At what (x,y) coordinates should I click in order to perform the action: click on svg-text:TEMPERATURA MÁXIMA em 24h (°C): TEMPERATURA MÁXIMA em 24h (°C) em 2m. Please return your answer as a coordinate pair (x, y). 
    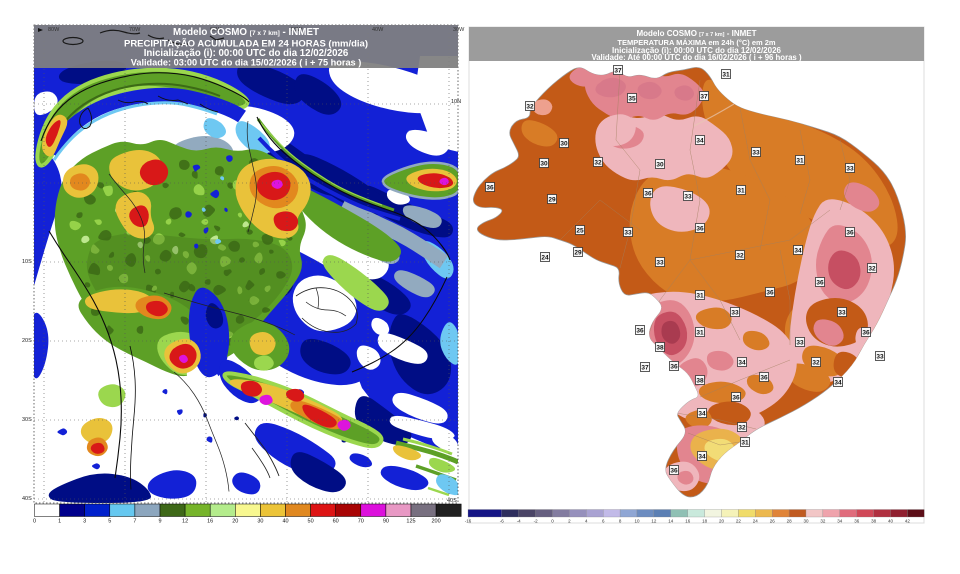
    Looking at the image, I should click on (696, 42).